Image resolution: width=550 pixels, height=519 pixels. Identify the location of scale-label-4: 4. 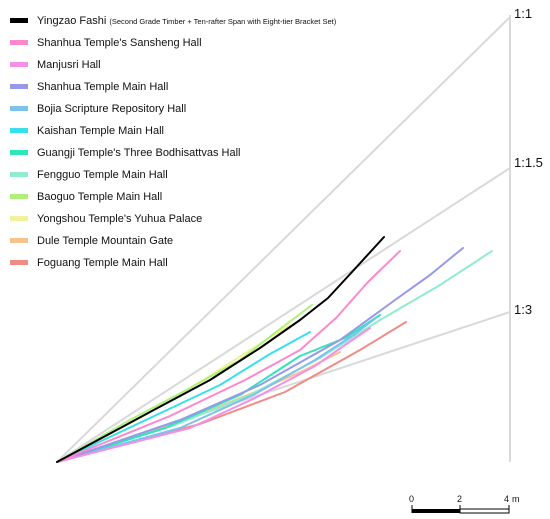
(507, 499).